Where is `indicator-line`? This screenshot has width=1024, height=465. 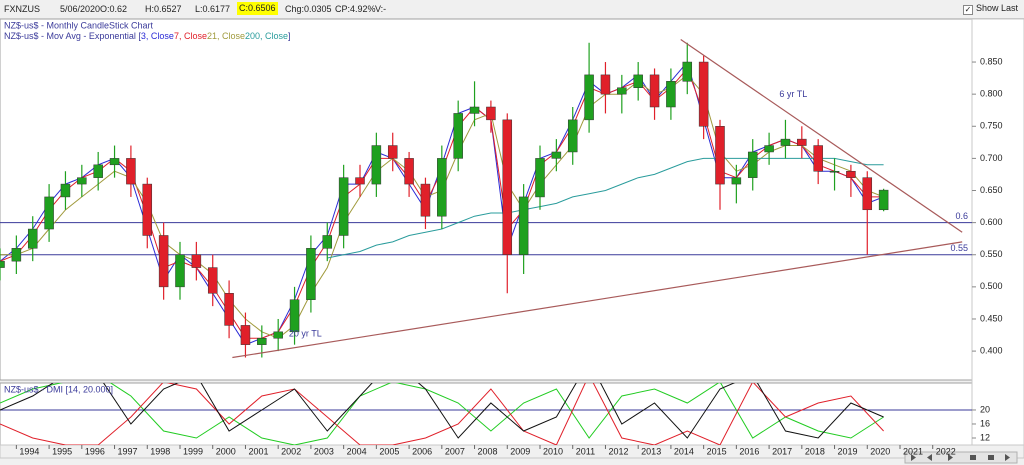
indicator-line is located at coordinates (442, 414).